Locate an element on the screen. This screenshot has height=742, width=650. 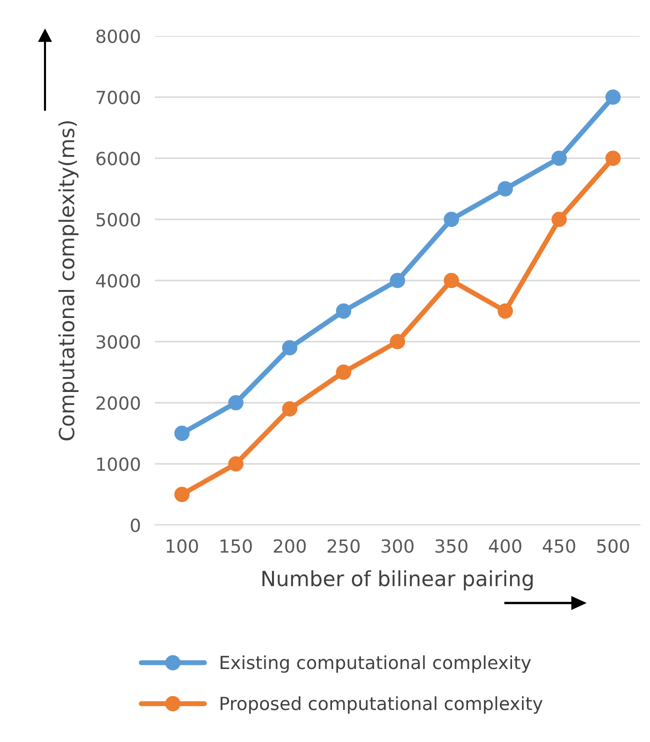
x-tick-label: 100 is located at coordinates (182, 546).